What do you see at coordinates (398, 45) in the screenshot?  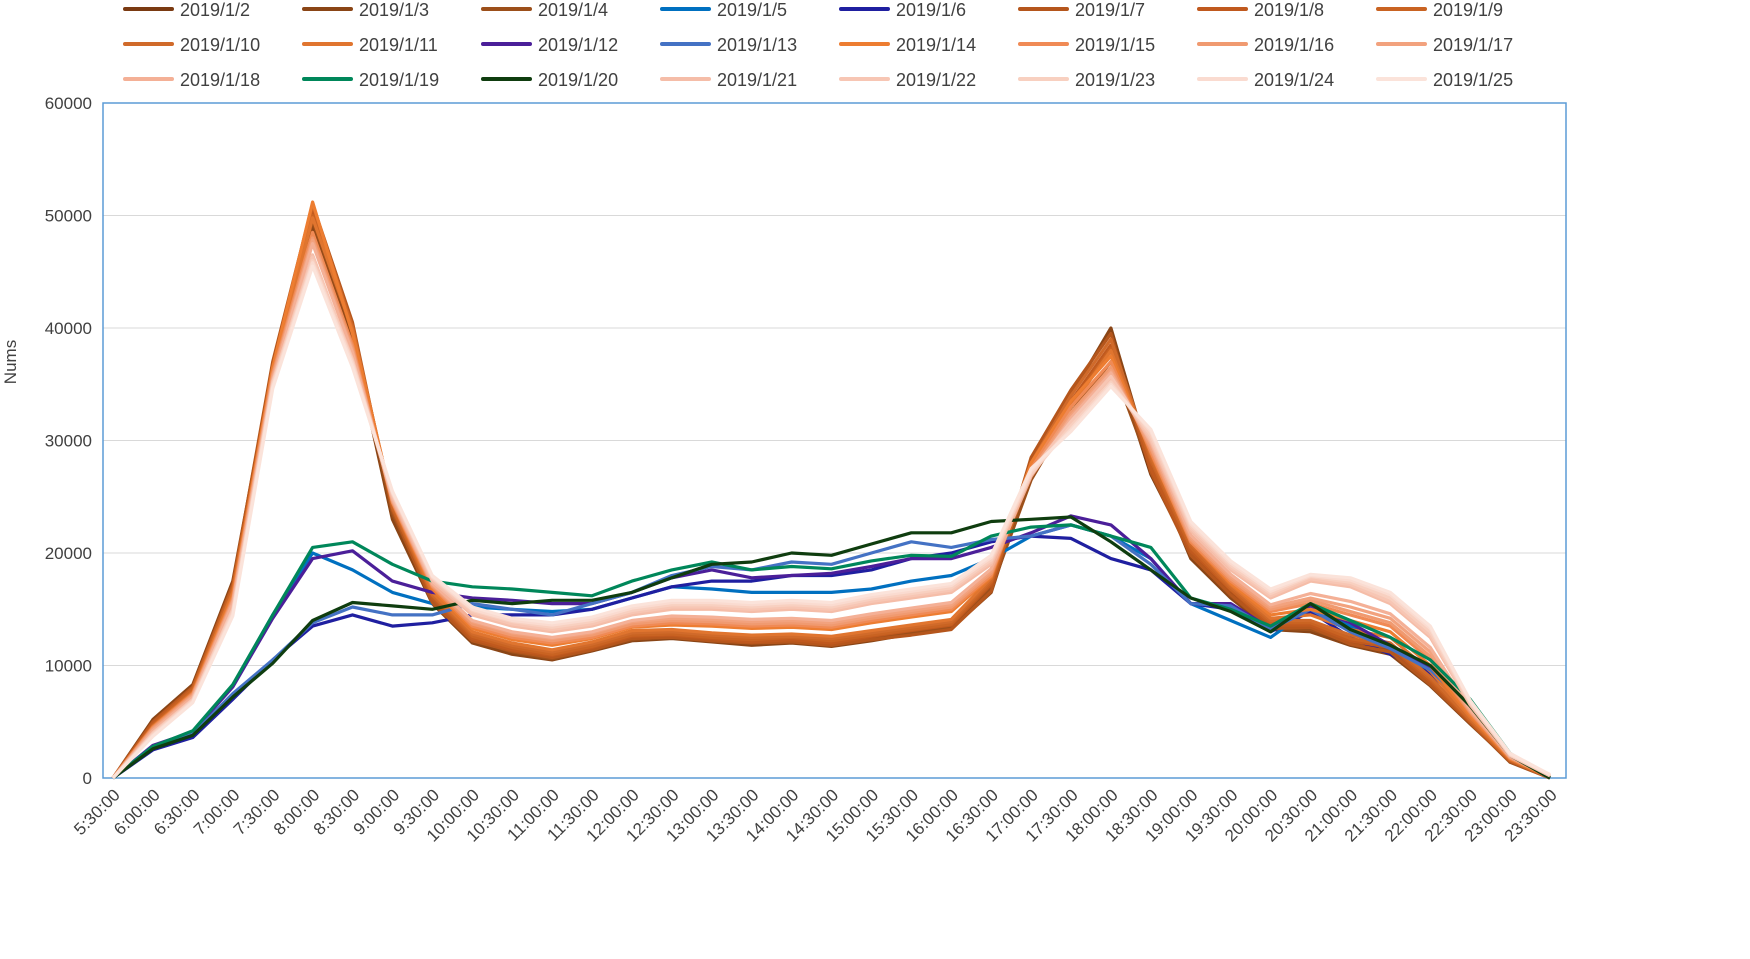 I see `legend-label: 2019/1/11` at bounding box center [398, 45].